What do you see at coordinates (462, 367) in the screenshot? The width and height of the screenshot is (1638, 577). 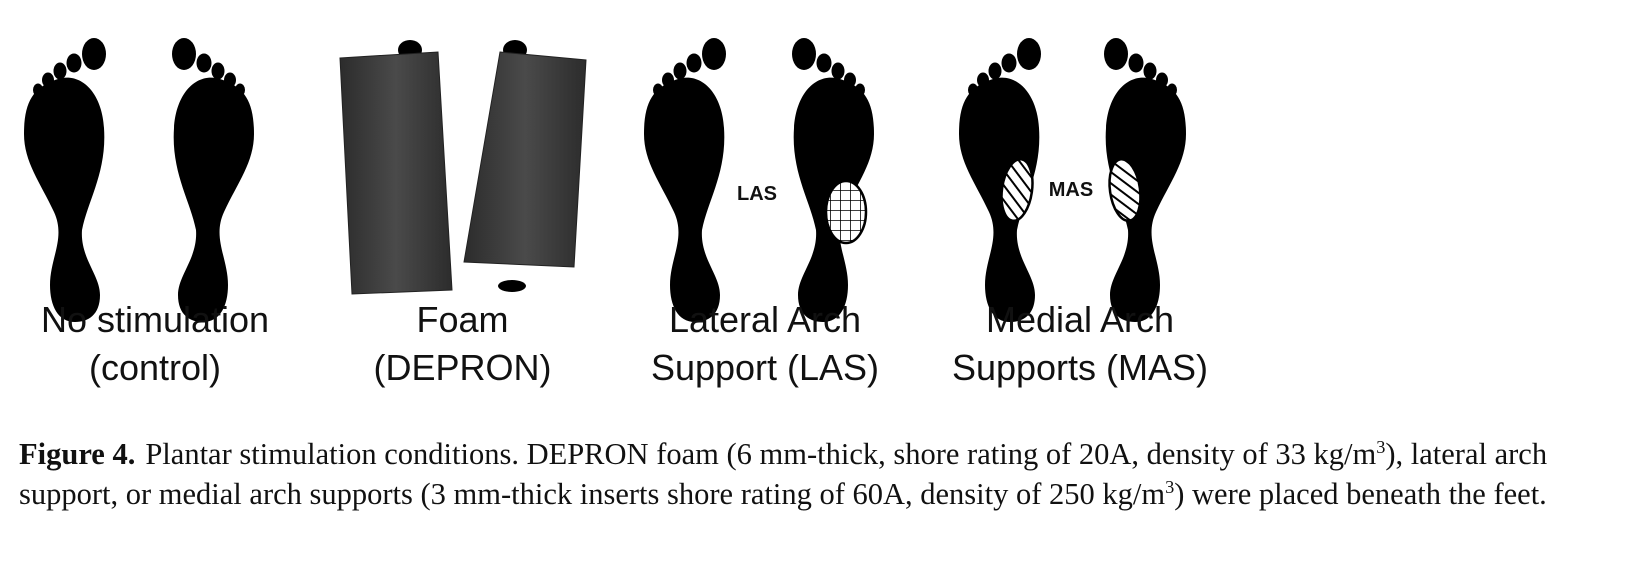 I see `panel-label-line2: (DEPRON)` at bounding box center [462, 367].